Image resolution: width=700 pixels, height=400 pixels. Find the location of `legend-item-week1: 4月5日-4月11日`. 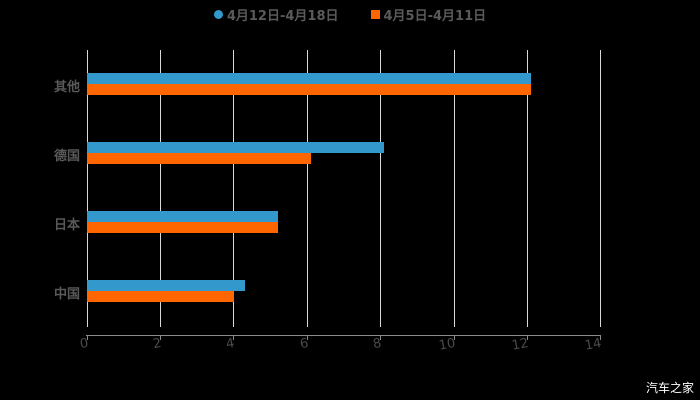

legend-item-week1: 4月5日-4月11日 is located at coordinates (428, 14).